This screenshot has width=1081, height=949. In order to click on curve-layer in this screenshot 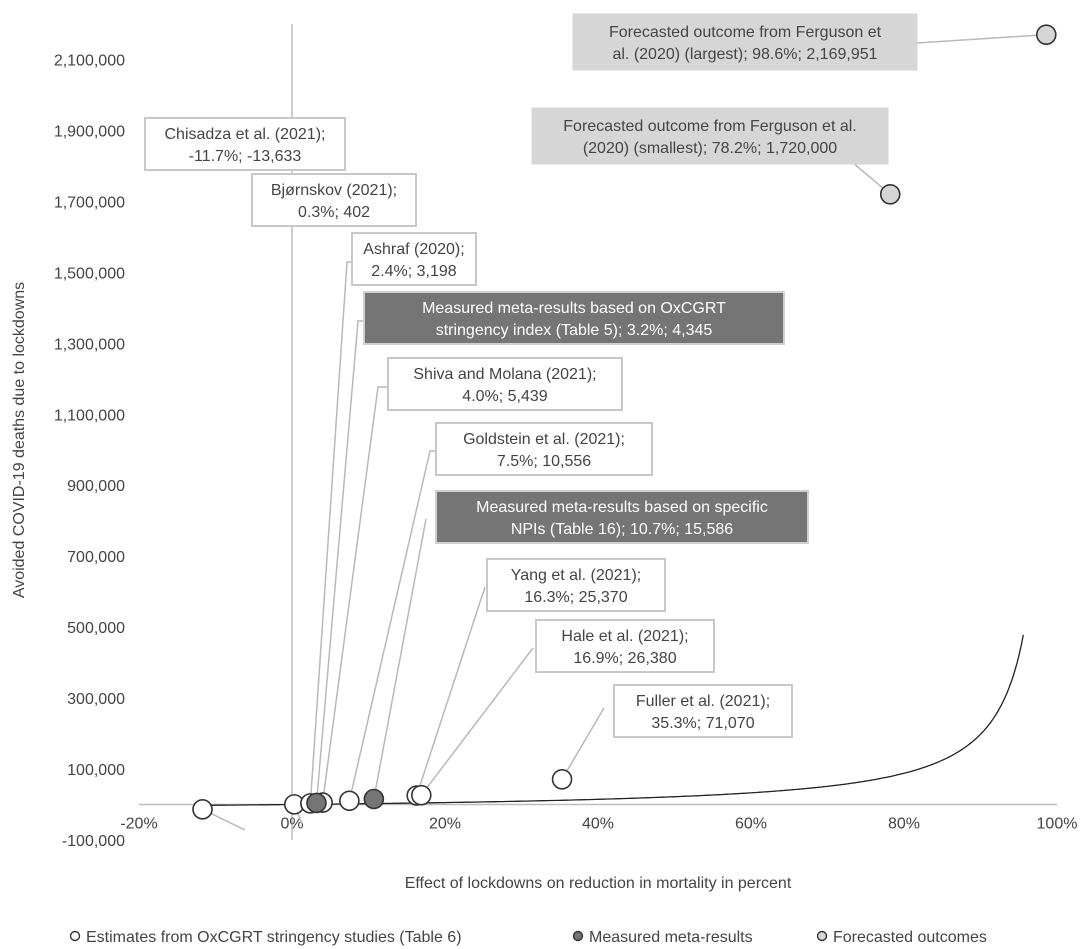, I will do `click(612, 720)`.